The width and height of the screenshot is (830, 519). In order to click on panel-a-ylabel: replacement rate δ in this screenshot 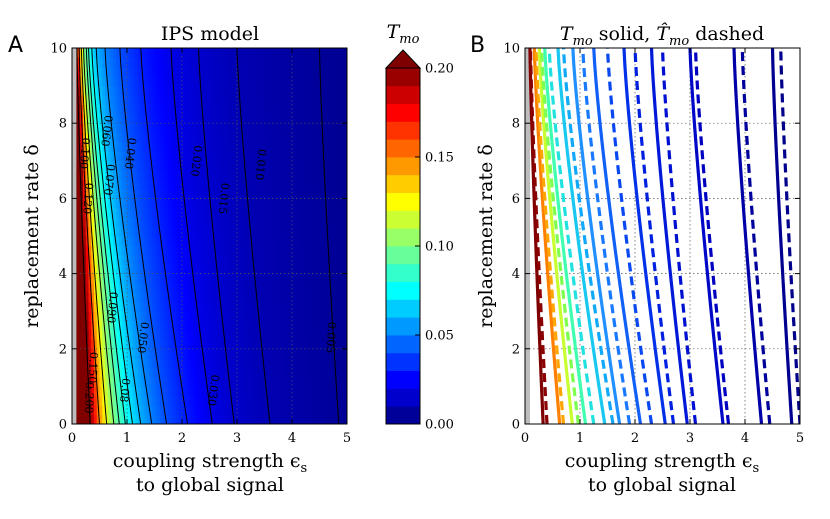, I will do `click(32, 236)`.